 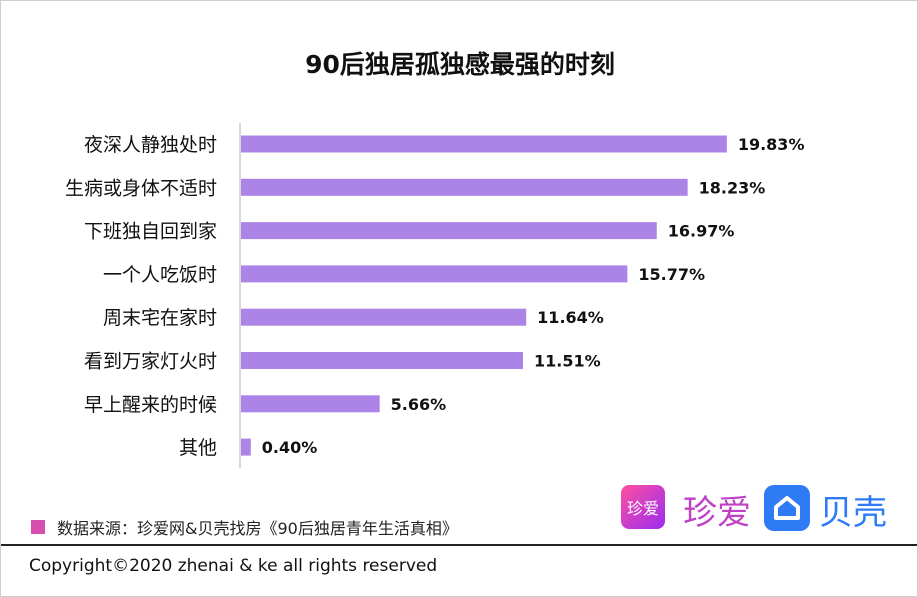 What do you see at coordinates (771, 144) in the screenshot?
I see `data-label: 19.83%` at bounding box center [771, 144].